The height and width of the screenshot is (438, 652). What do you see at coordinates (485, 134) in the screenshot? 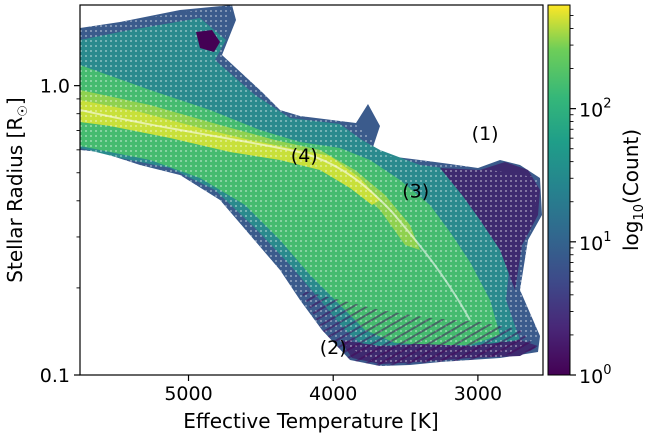
I see `annotation-label: (1)` at bounding box center [485, 134].